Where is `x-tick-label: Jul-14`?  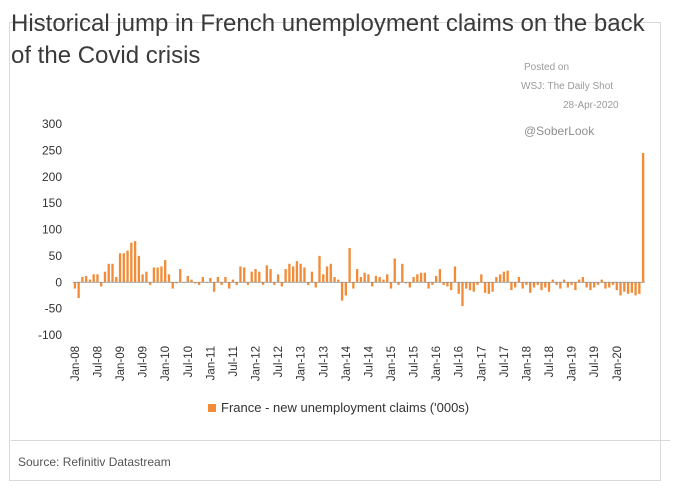 x-tick-label: Jul-14 is located at coordinates (369, 361).